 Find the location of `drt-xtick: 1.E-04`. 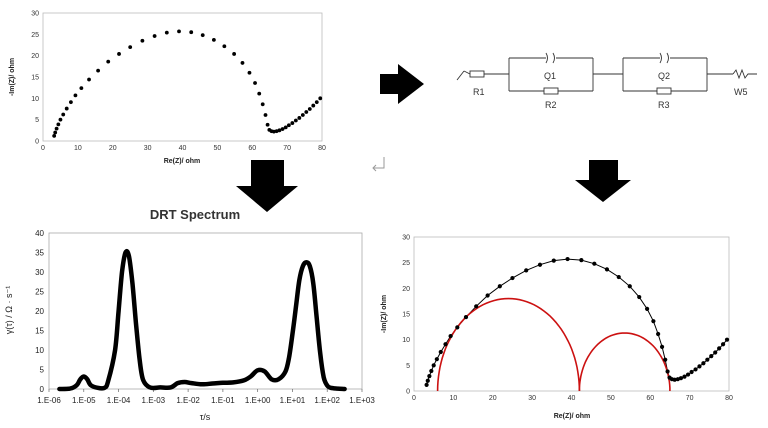

drt-xtick: 1.E-04 is located at coordinates (119, 400).